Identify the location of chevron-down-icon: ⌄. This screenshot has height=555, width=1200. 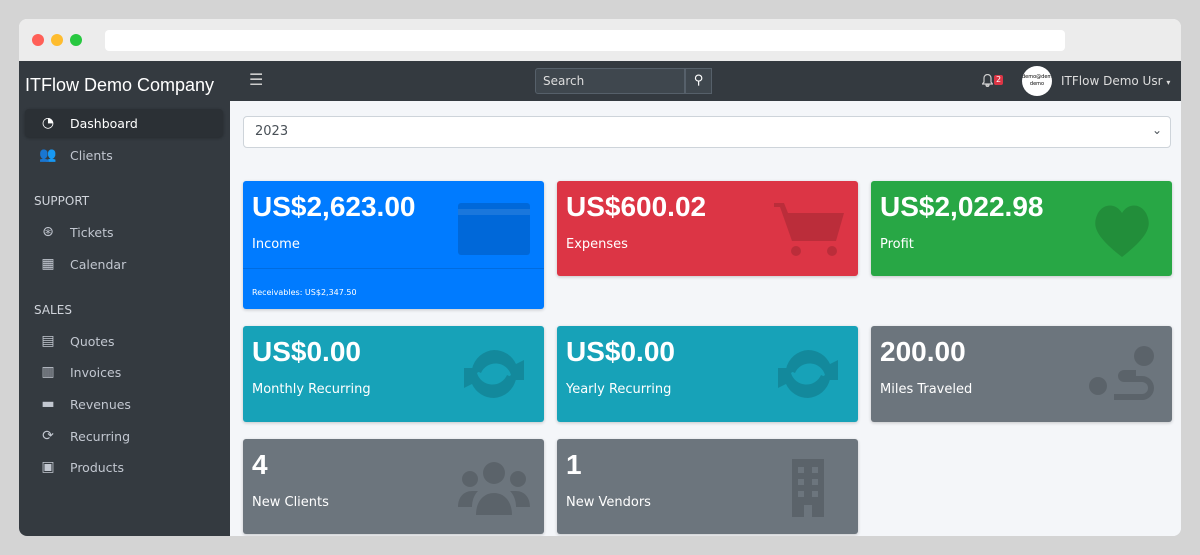
(1156, 130).